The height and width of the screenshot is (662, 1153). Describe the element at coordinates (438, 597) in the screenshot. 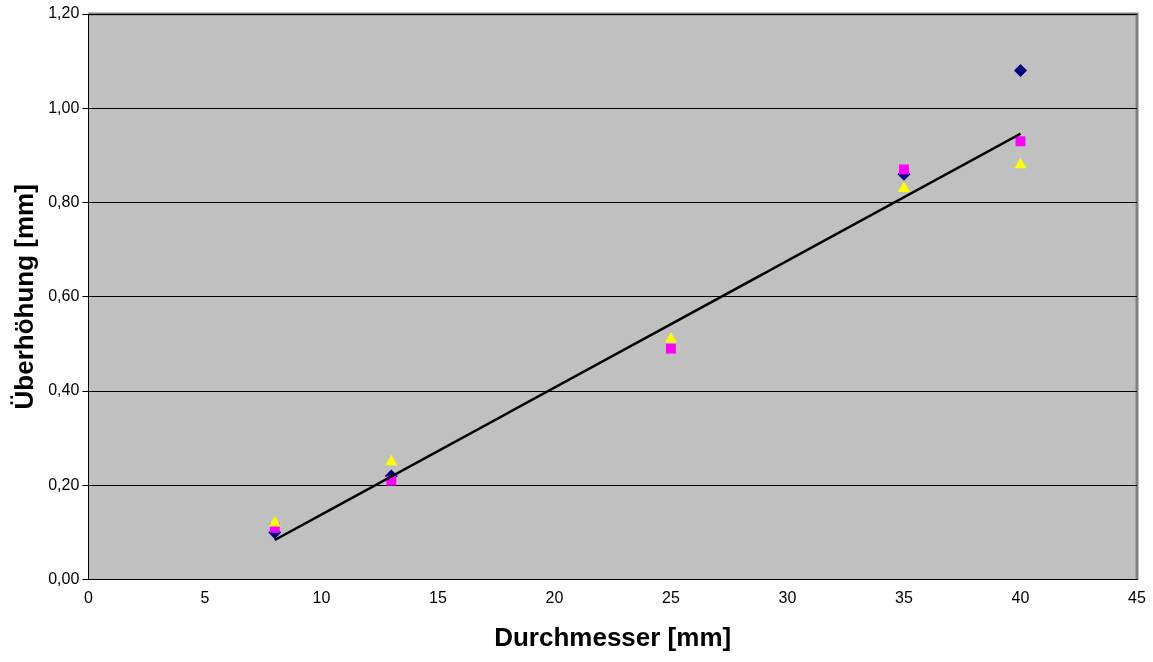

I see `x-tick-label: 15` at that location.